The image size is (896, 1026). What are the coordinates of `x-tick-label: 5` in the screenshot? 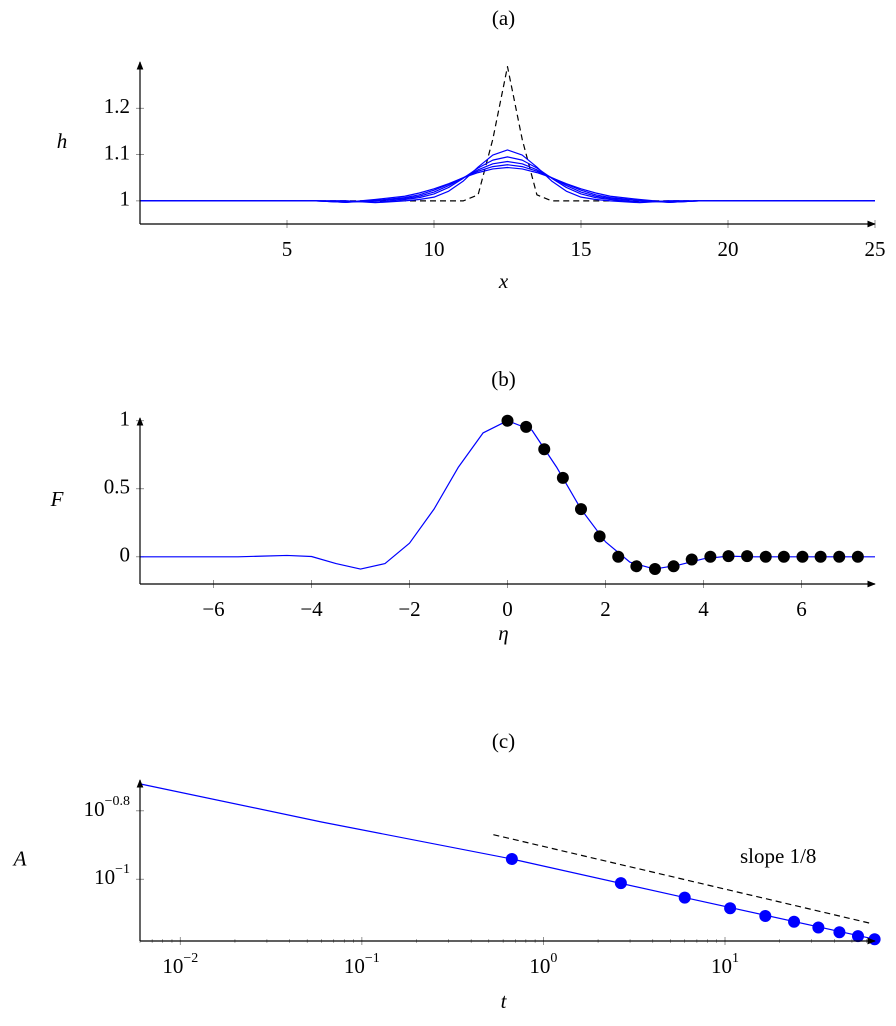 It's located at (287, 249).